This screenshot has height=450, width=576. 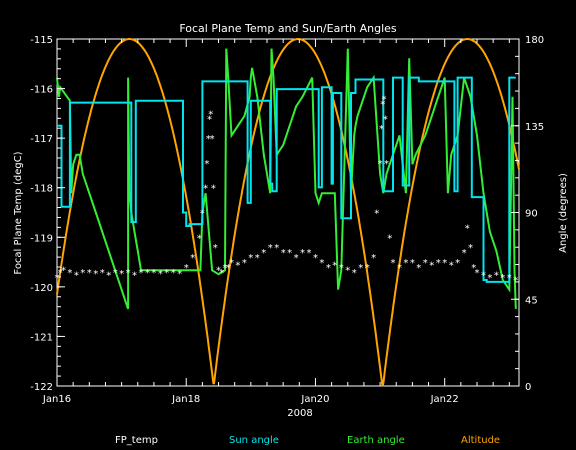 I want to click on x-tick-label: Jan22, so click(x=444, y=399).